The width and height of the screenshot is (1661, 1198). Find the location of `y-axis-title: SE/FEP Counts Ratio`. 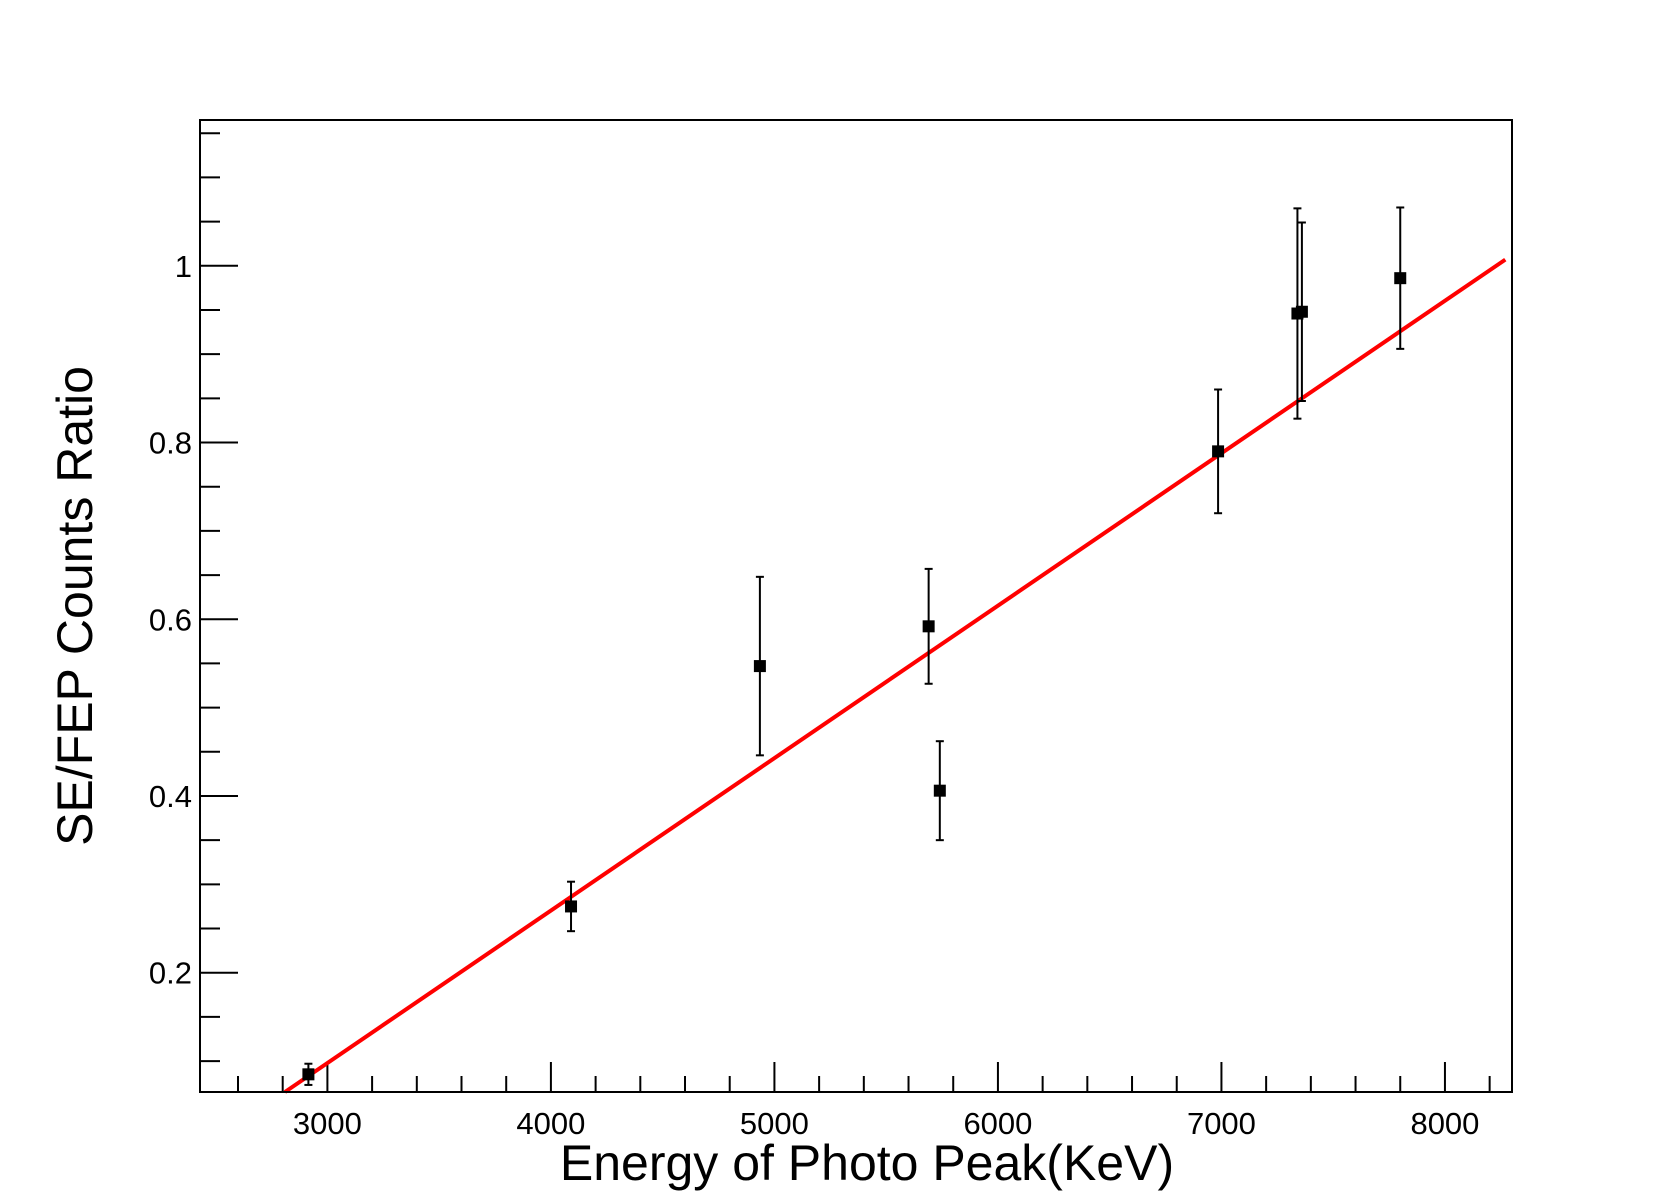

y-axis-title: SE/FEP Counts Ratio is located at coordinates (75, 606).